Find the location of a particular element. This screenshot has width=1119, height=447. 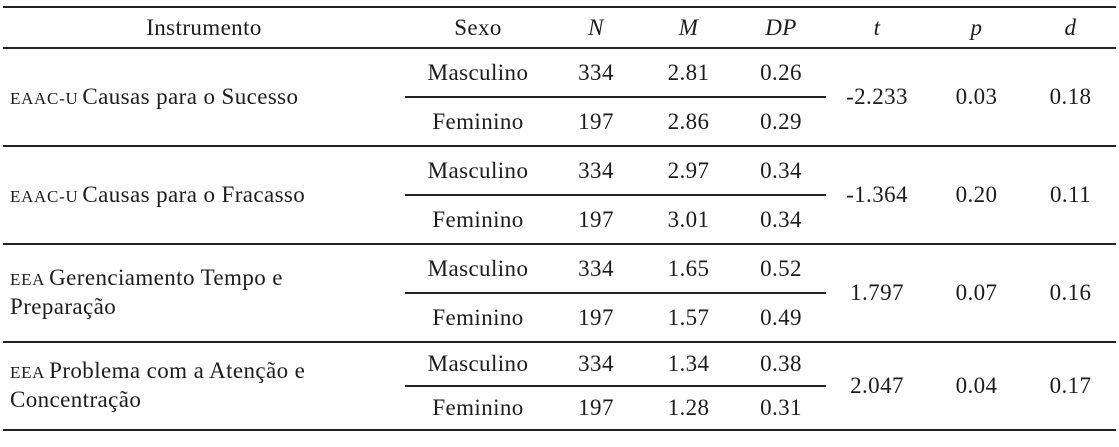

instrument-cell: EAAC-U Causas para o Fracasso is located at coordinates (204, 195).